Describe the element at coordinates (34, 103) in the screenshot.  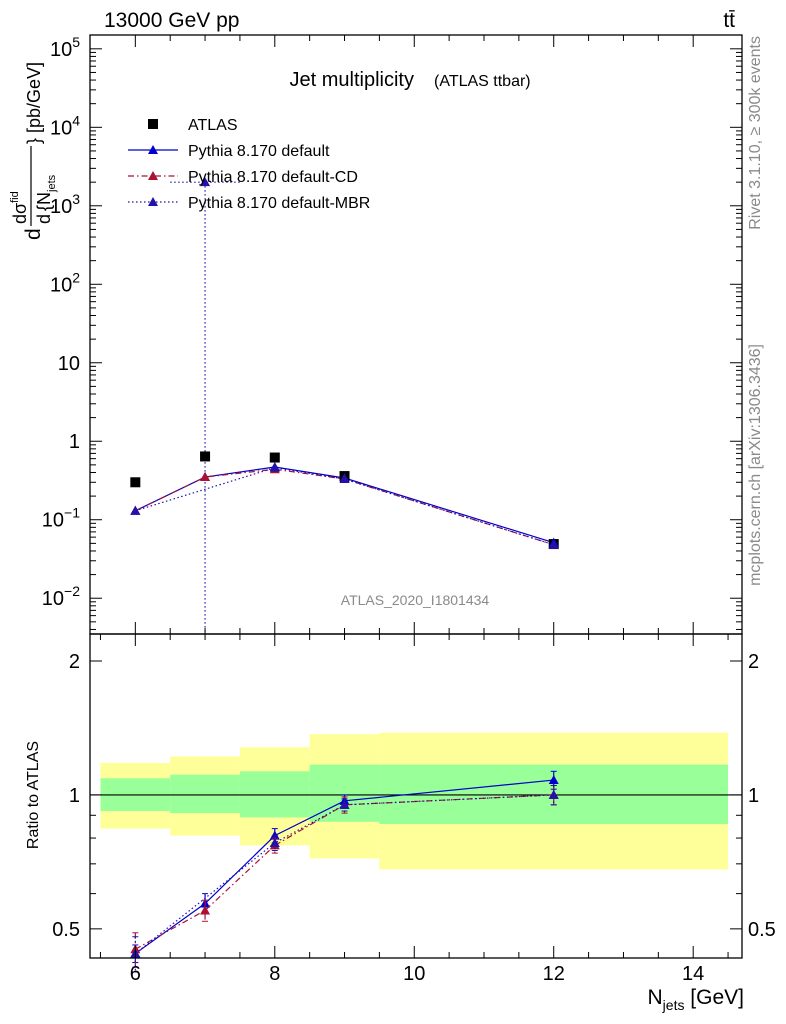
I see `svg-text: } [pb/GeV]` at that location.